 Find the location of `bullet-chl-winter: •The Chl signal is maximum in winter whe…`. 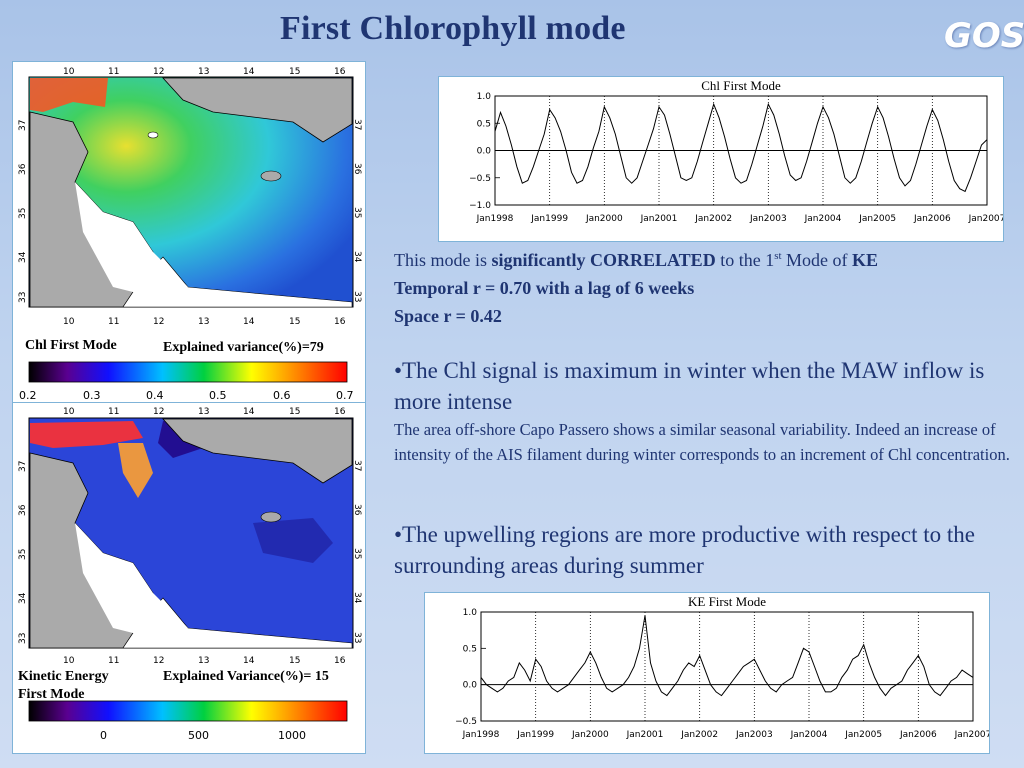

bullet-chl-winter: •The Chl signal is maximum in winter whe… is located at coordinates (689, 386).